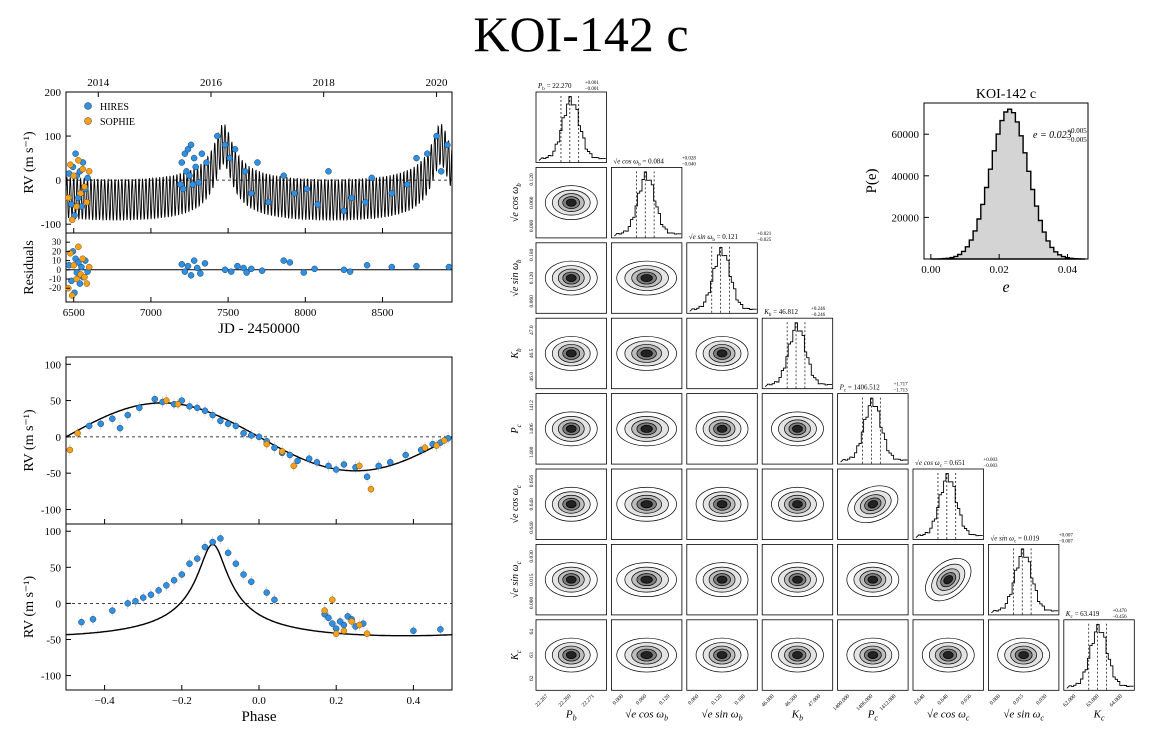 This screenshot has height=741, width=1162. I want to click on phase-outer-frame, so click(259, 607).